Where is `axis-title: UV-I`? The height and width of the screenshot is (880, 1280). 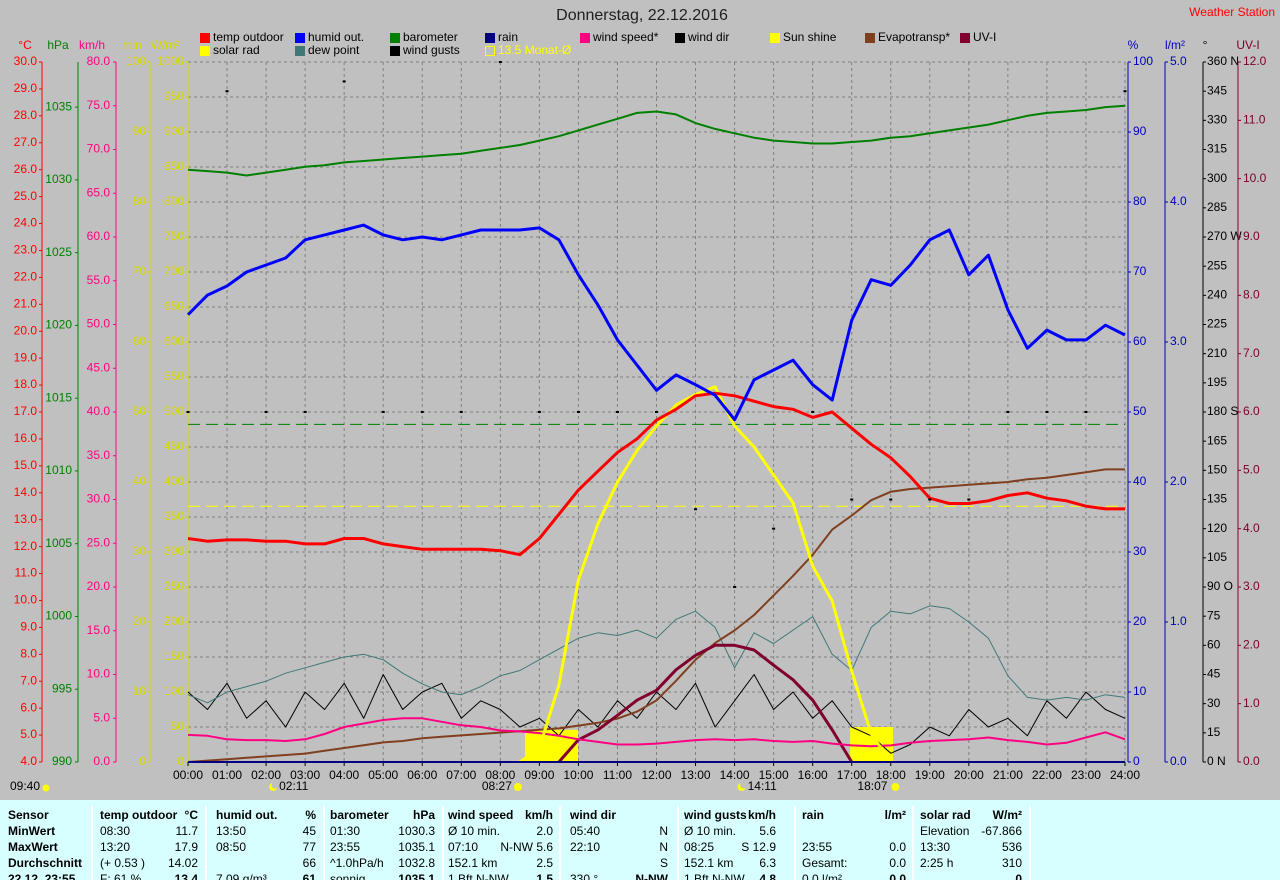 axis-title: UV-I is located at coordinates (1247, 45).